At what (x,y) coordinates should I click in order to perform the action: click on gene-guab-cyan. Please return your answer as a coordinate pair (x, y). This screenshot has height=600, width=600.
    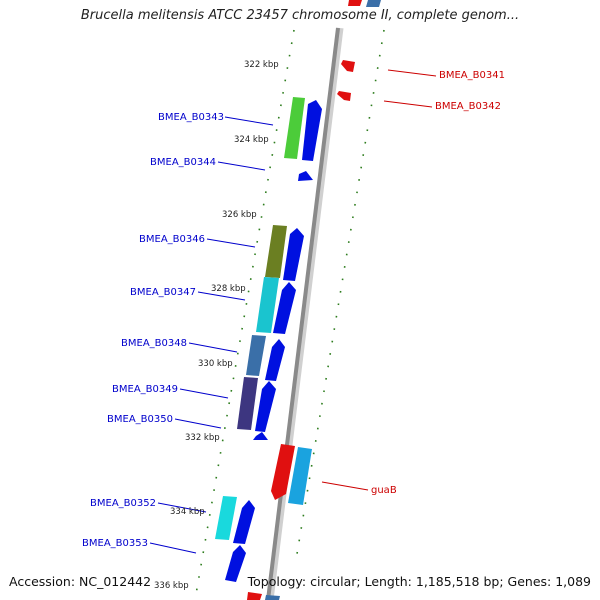
    Looking at the image, I should click on (300, 476).